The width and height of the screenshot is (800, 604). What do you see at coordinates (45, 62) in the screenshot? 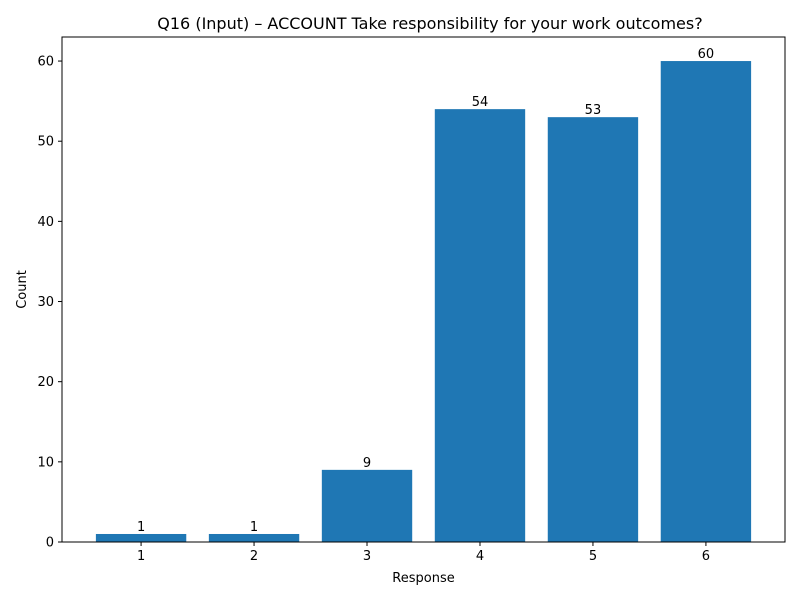
I see `y-tick-label: 60` at bounding box center [45, 62].